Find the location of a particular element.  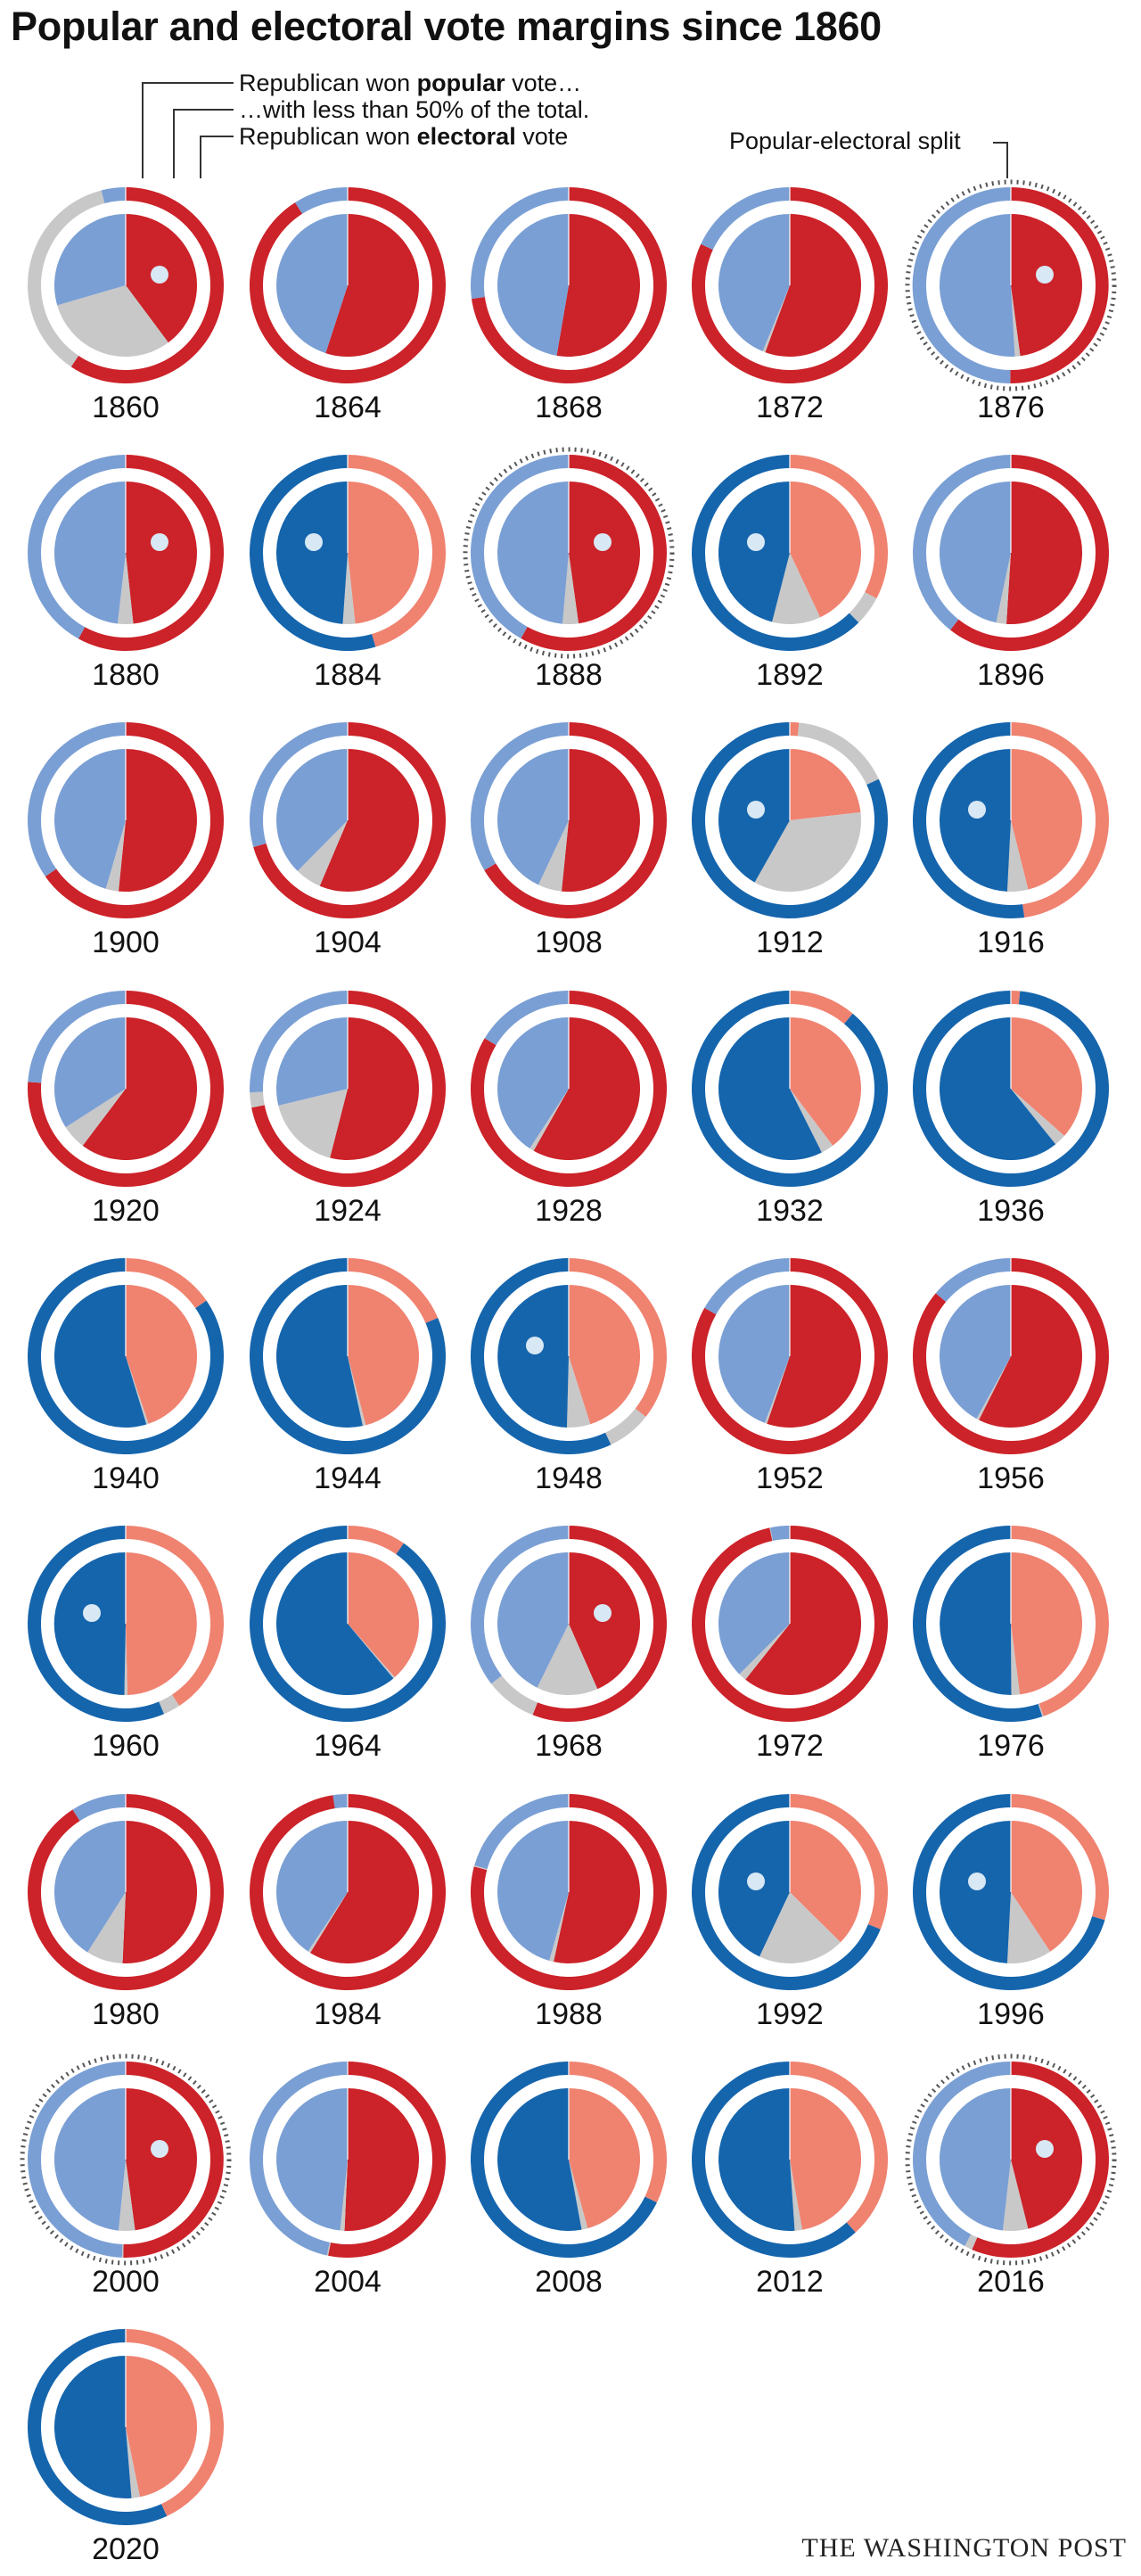

election-1960: 1960 is located at coordinates (126, 1644).